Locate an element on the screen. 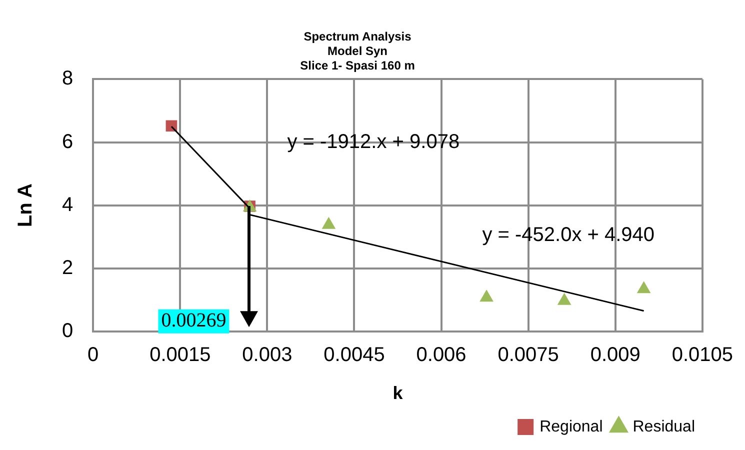 The height and width of the screenshot is (450, 745). x-tick-label: 0.006 is located at coordinates (441, 355).